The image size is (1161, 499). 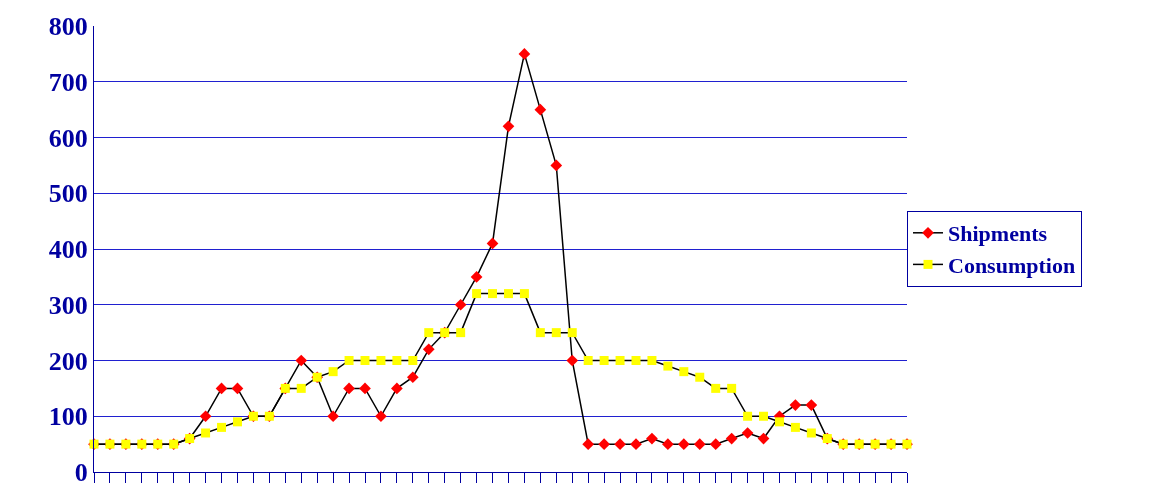 I want to click on legend-label: Consumption, so click(x=1012, y=265).